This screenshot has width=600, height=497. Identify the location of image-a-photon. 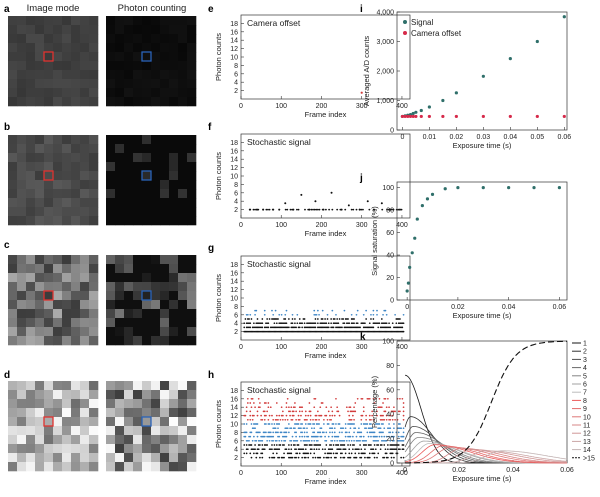
(151, 61).